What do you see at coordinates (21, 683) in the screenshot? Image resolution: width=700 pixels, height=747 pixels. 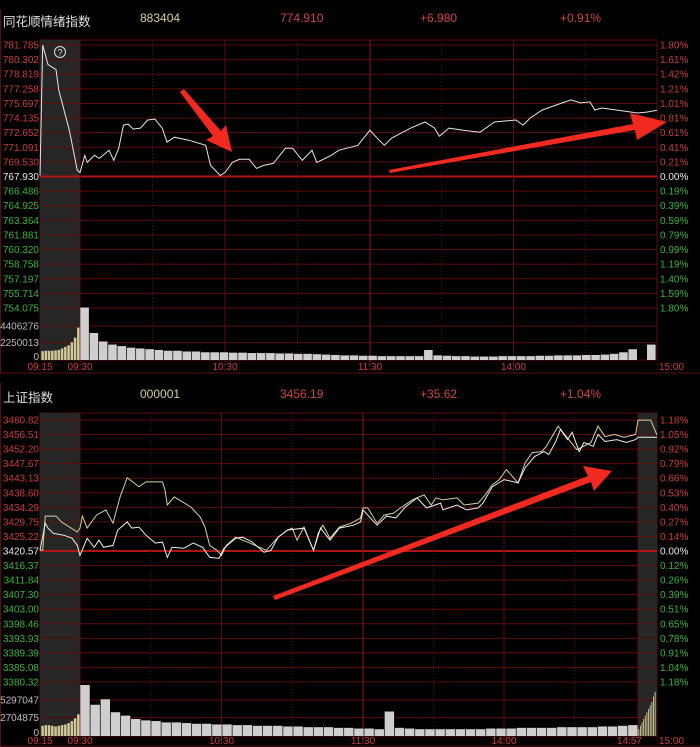 I see `price-axis-label: 3380.32` at bounding box center [21, 683].